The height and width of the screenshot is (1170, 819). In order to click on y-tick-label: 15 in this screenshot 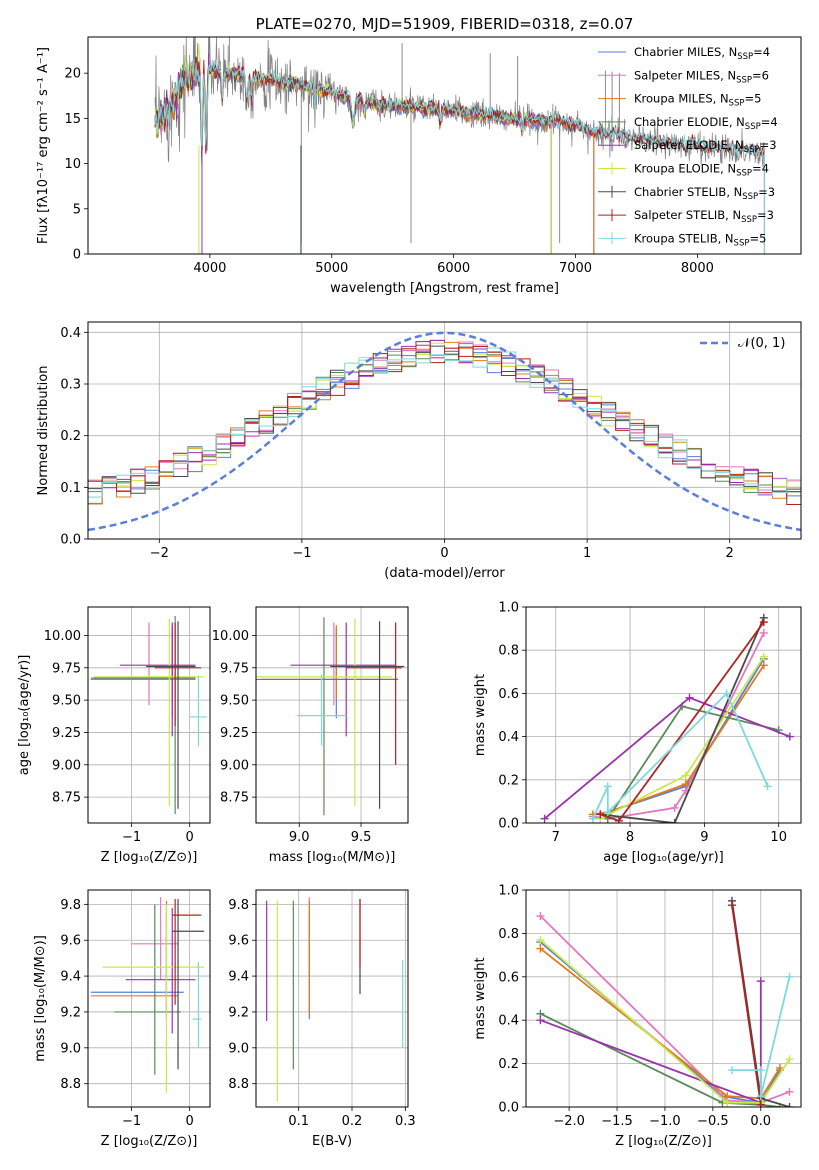, I will do `click(72, 119)`.